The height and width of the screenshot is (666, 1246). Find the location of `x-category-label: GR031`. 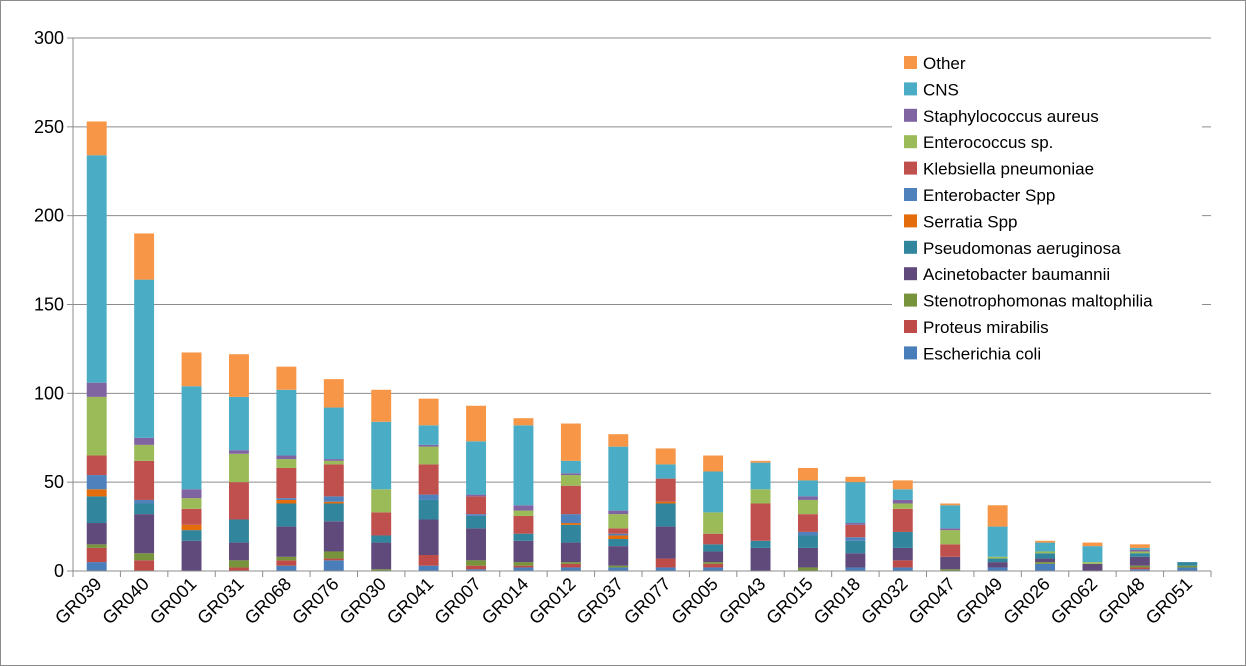

x-category-label: GR031 is located at coordinates (220, 601).